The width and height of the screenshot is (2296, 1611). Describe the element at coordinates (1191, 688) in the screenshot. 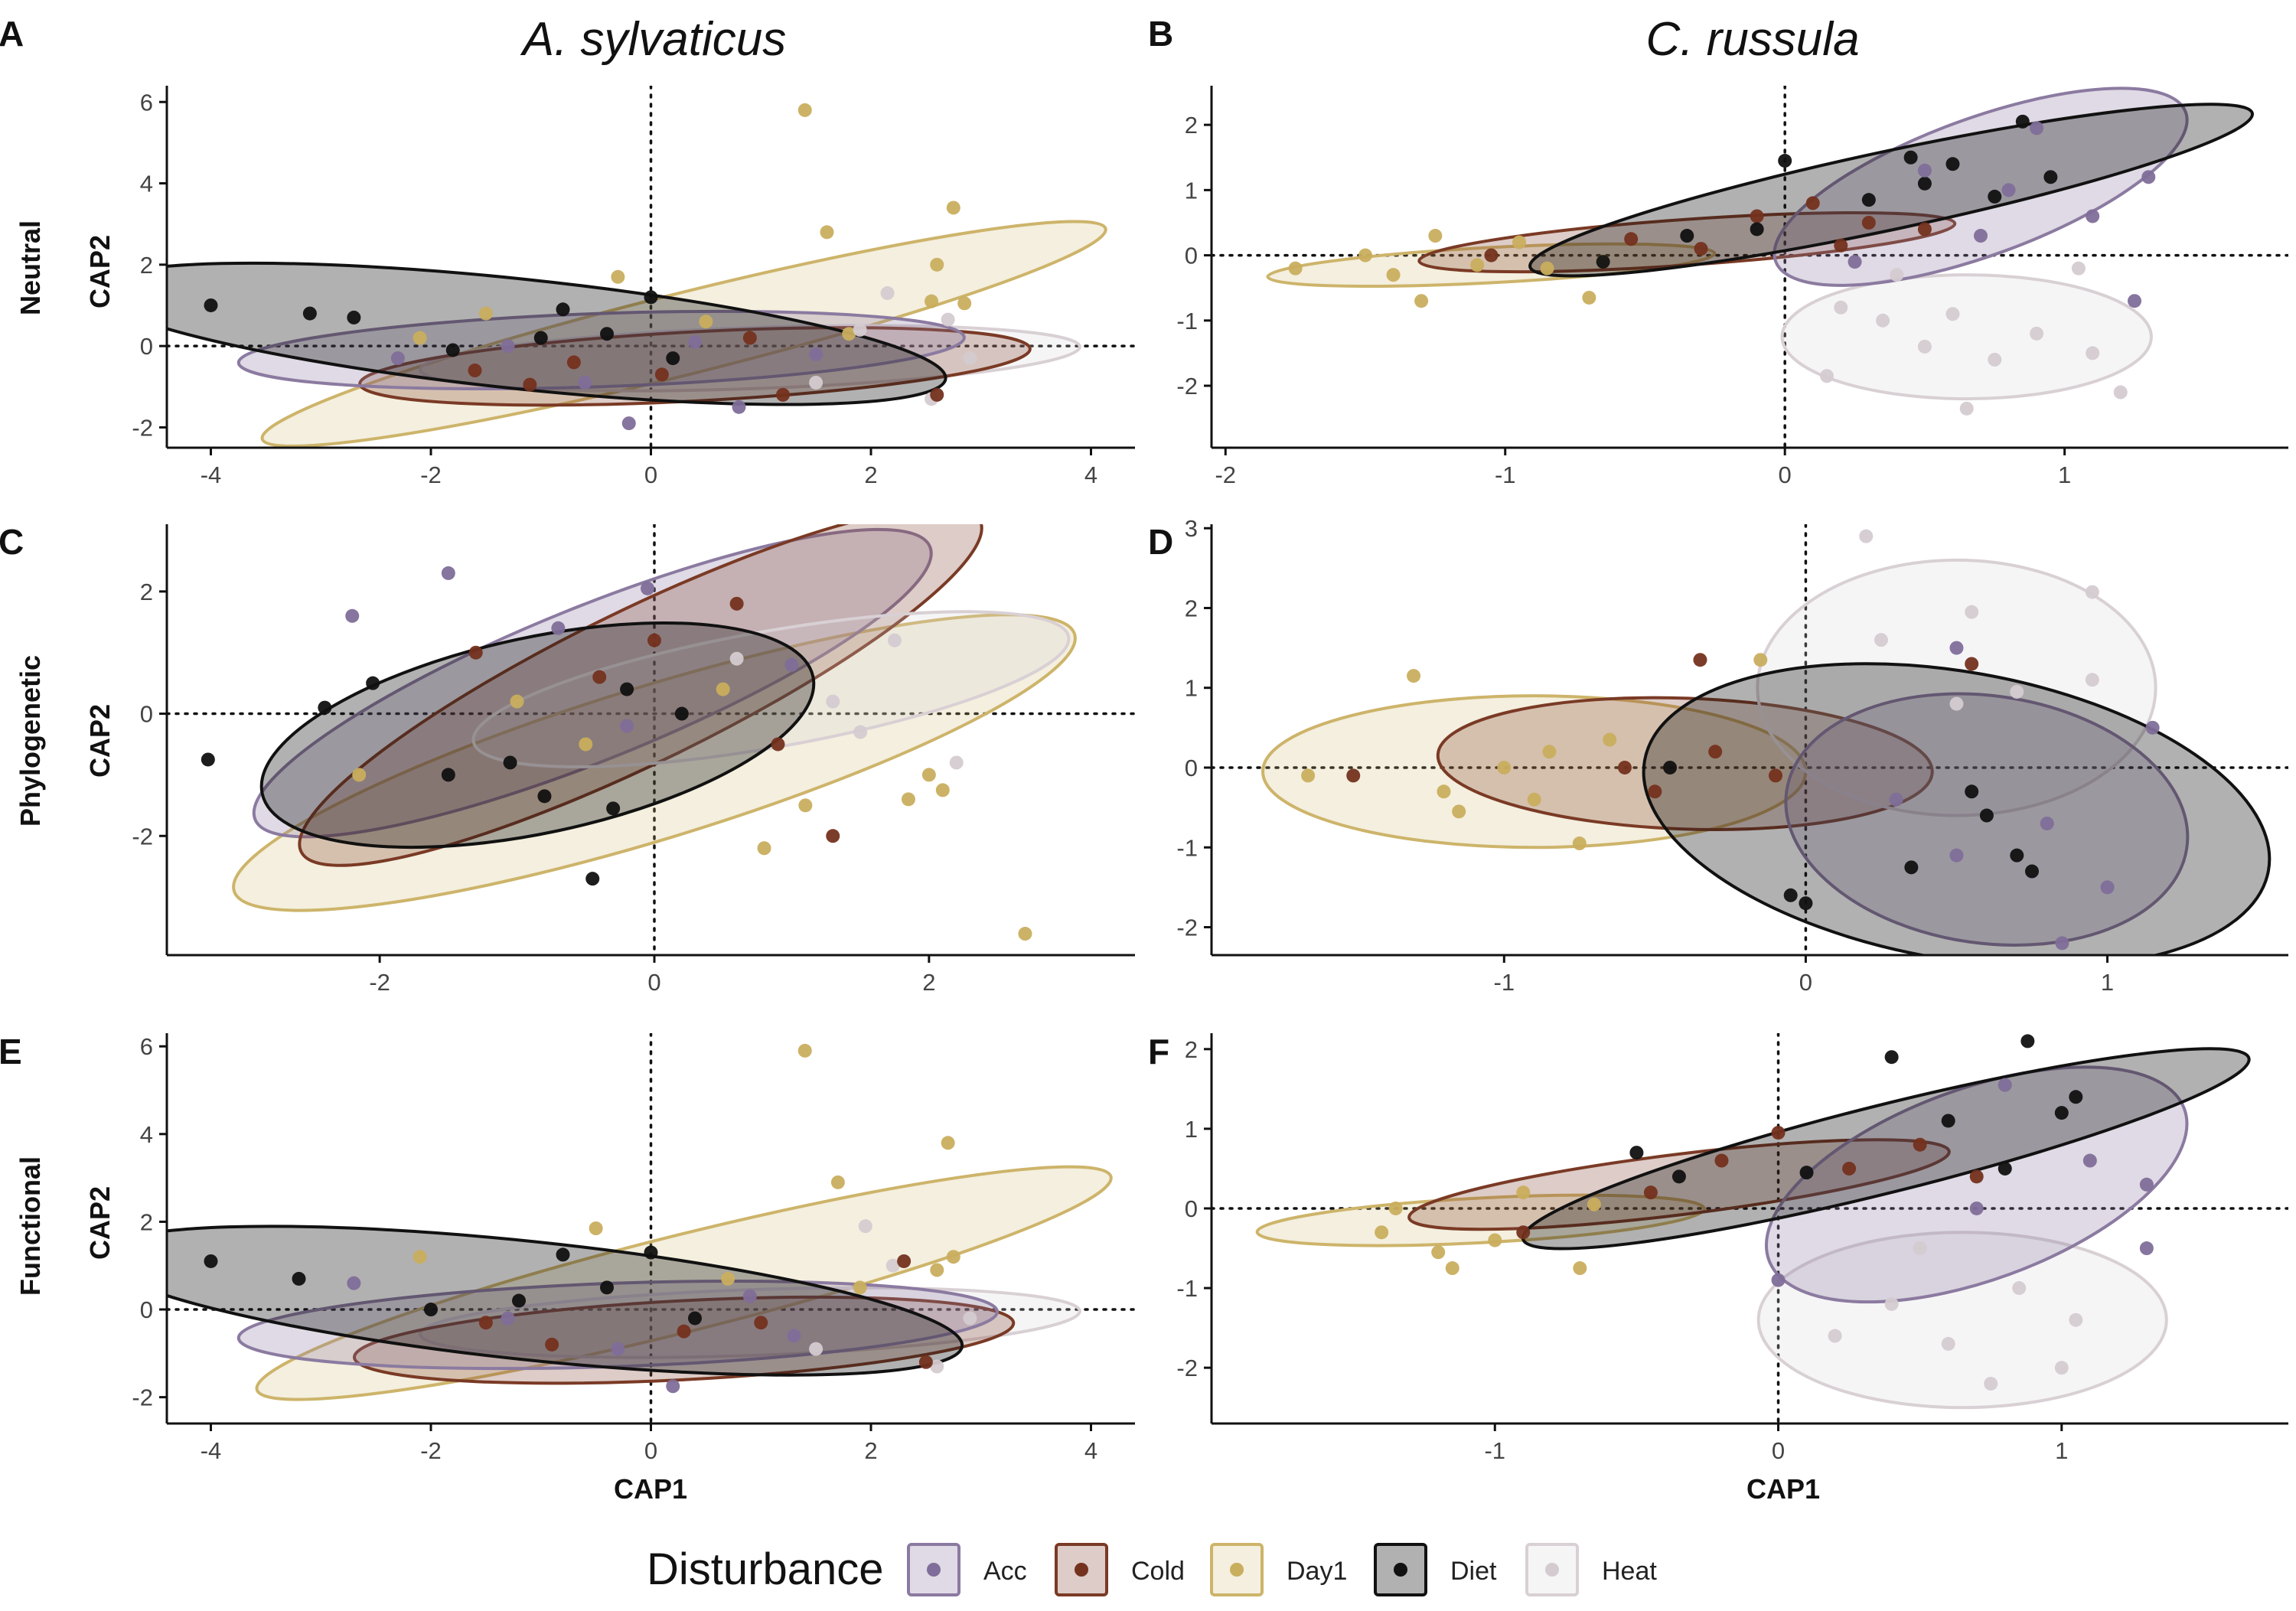

I see `y-tick-label: 1` at that location.